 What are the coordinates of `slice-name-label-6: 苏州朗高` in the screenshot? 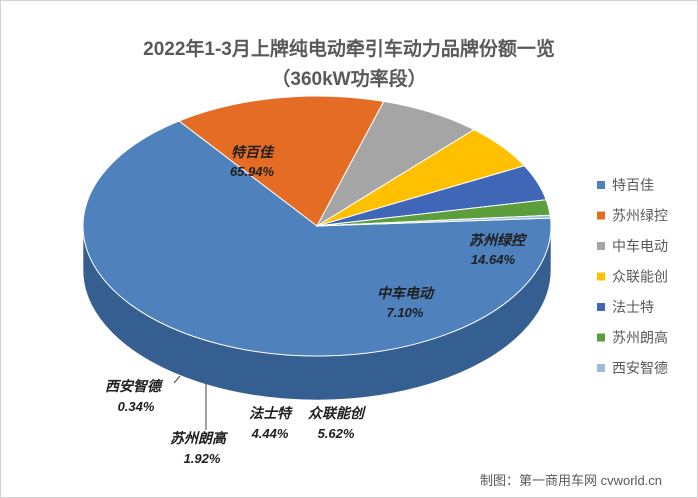 It's located at (199, 438).